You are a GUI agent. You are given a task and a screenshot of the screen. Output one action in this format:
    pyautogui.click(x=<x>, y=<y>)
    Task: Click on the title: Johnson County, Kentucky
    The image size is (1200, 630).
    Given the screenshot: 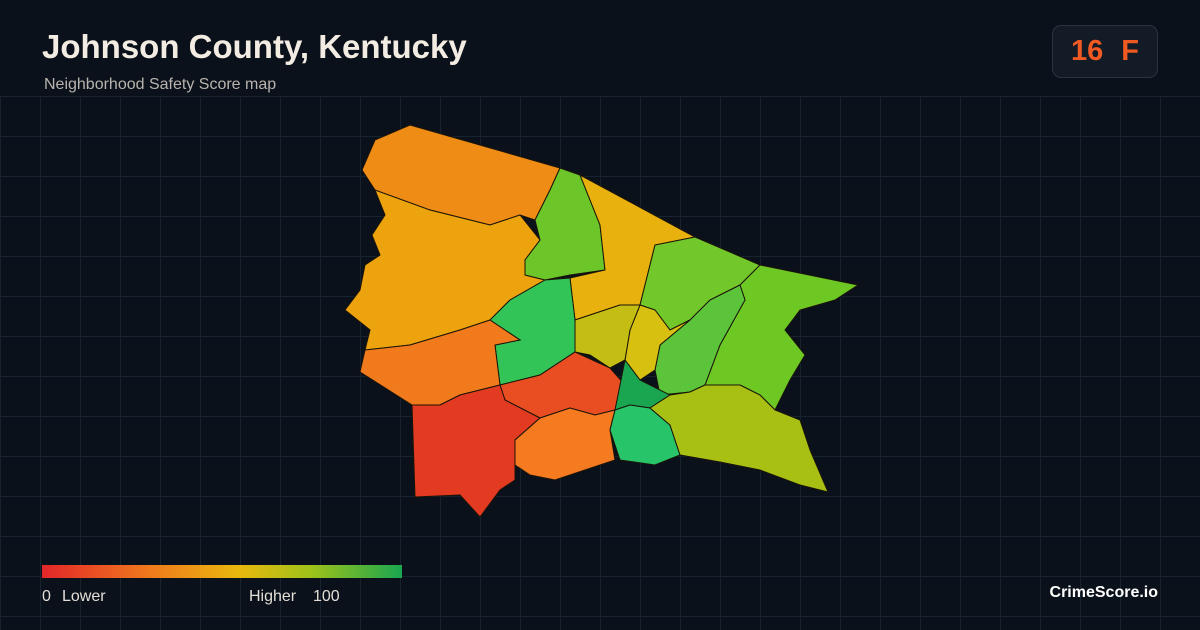 What is the action you would take?
    pyautogui.click(x=254, y=46)
    